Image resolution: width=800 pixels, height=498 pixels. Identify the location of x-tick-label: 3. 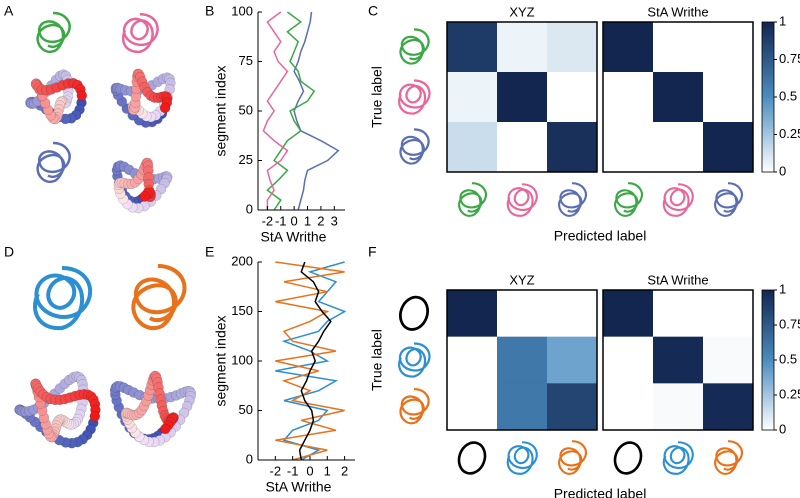
(334, 220).